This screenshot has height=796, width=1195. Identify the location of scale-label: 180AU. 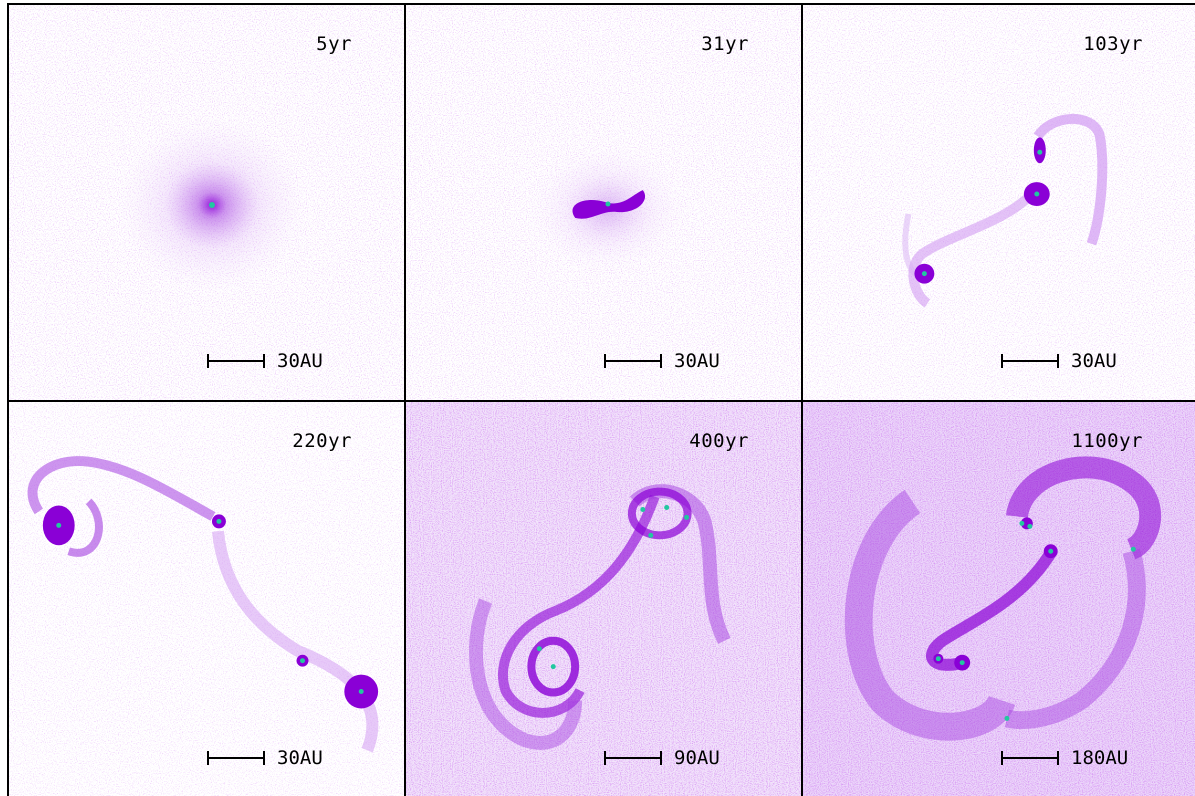
(1100, 758).